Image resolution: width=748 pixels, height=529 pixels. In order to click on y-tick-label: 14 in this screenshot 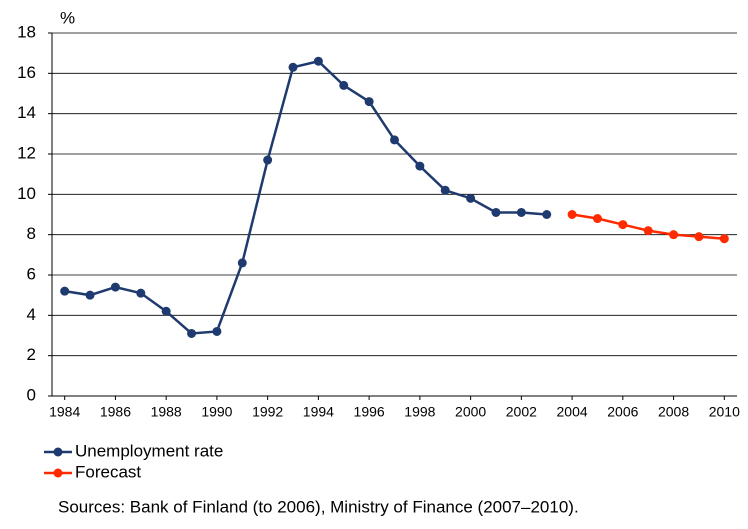, I will do `click(26, 112)`.